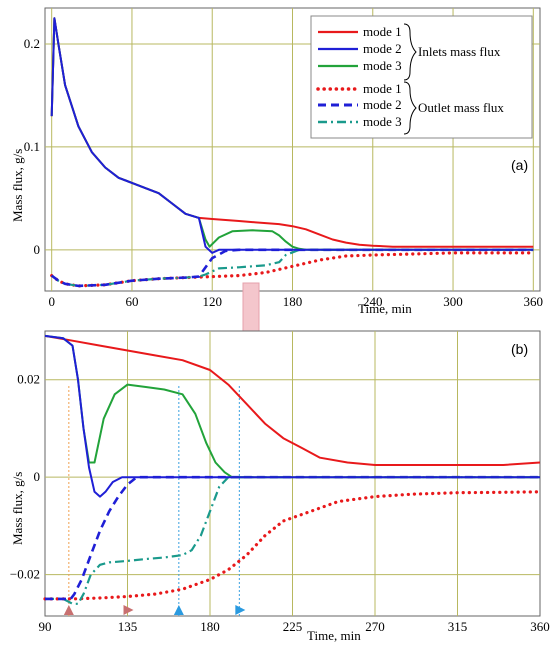 This screenshot has height=653, width=550. I want to click on x-tick-label: 300, so click(453, 301).